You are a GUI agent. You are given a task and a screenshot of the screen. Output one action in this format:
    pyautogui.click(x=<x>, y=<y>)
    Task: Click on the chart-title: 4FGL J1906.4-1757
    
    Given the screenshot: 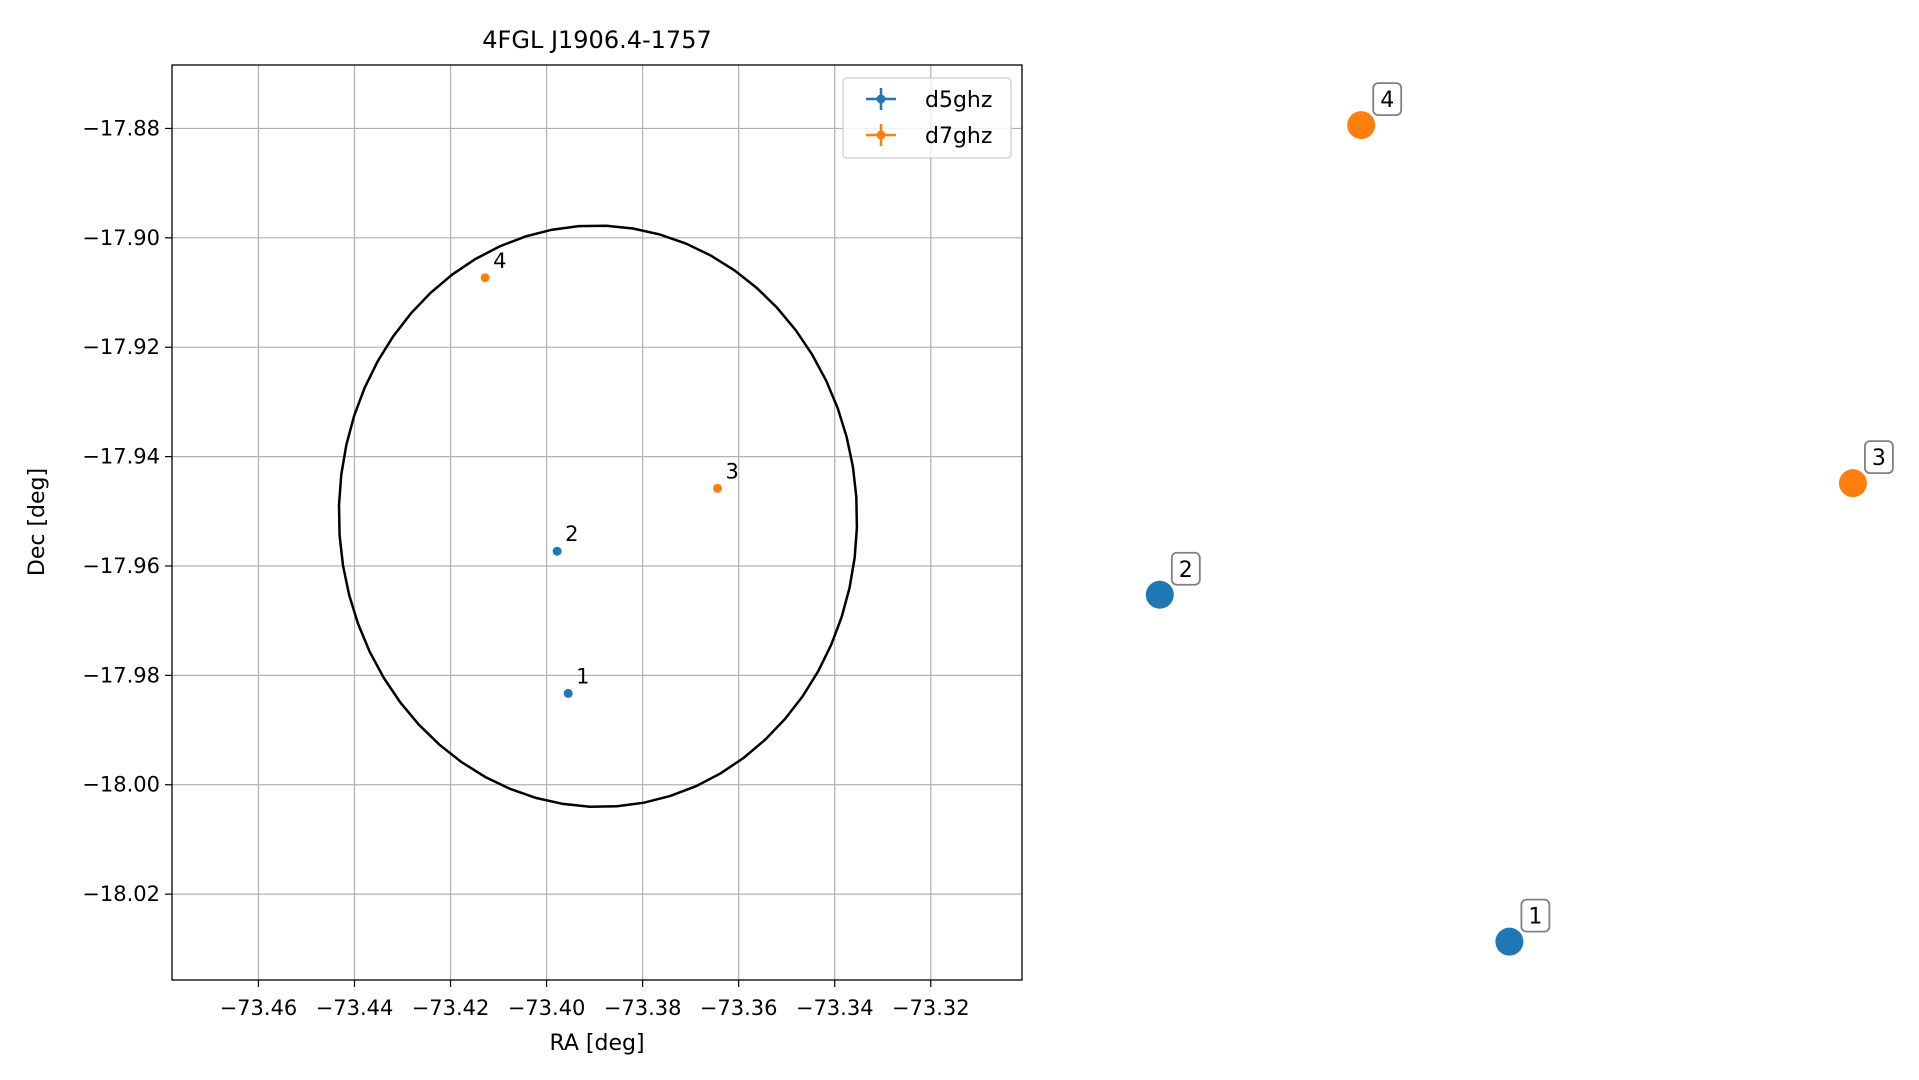 What is the action you would take?
    pyautogui.click(x=596, y=40)
    